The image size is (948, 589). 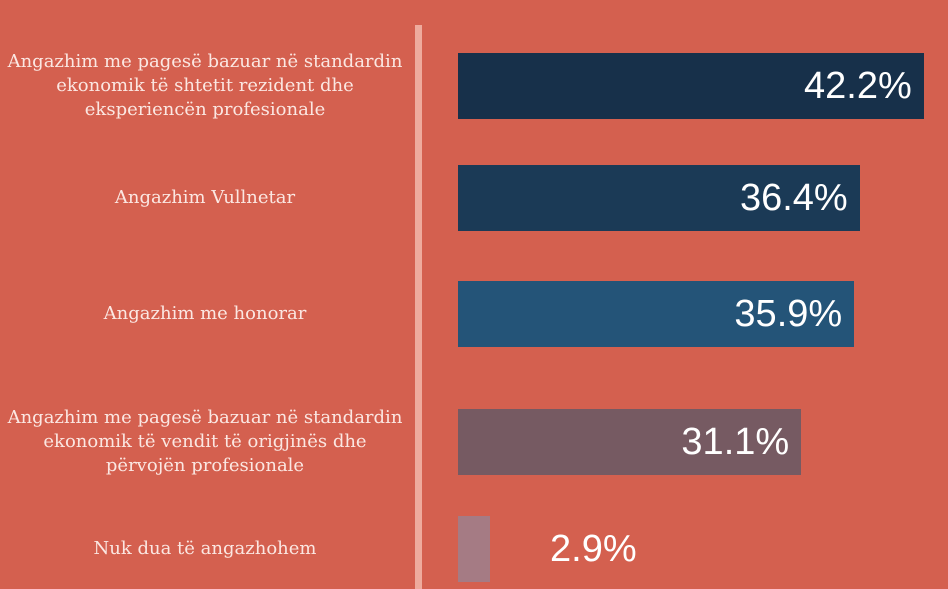 What do you see at coordinates (735, 442) in the screenshot?
I see `value-label: 31.1%` at bounding box center [735, 442].